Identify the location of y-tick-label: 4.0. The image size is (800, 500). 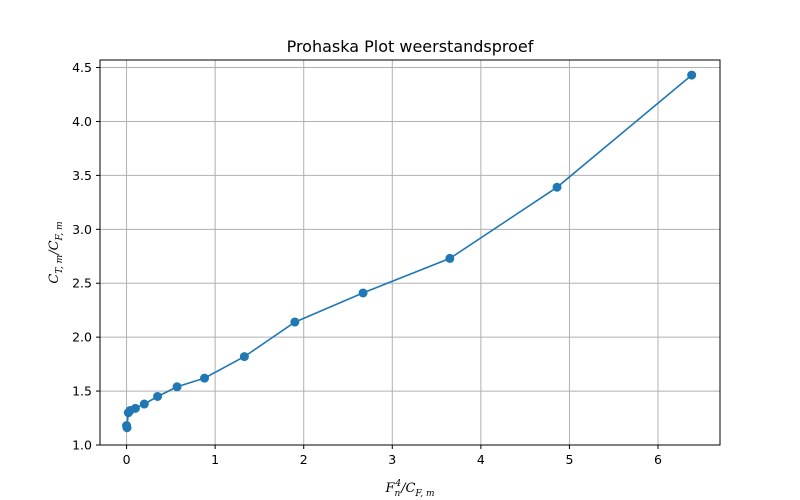
(82, 121).